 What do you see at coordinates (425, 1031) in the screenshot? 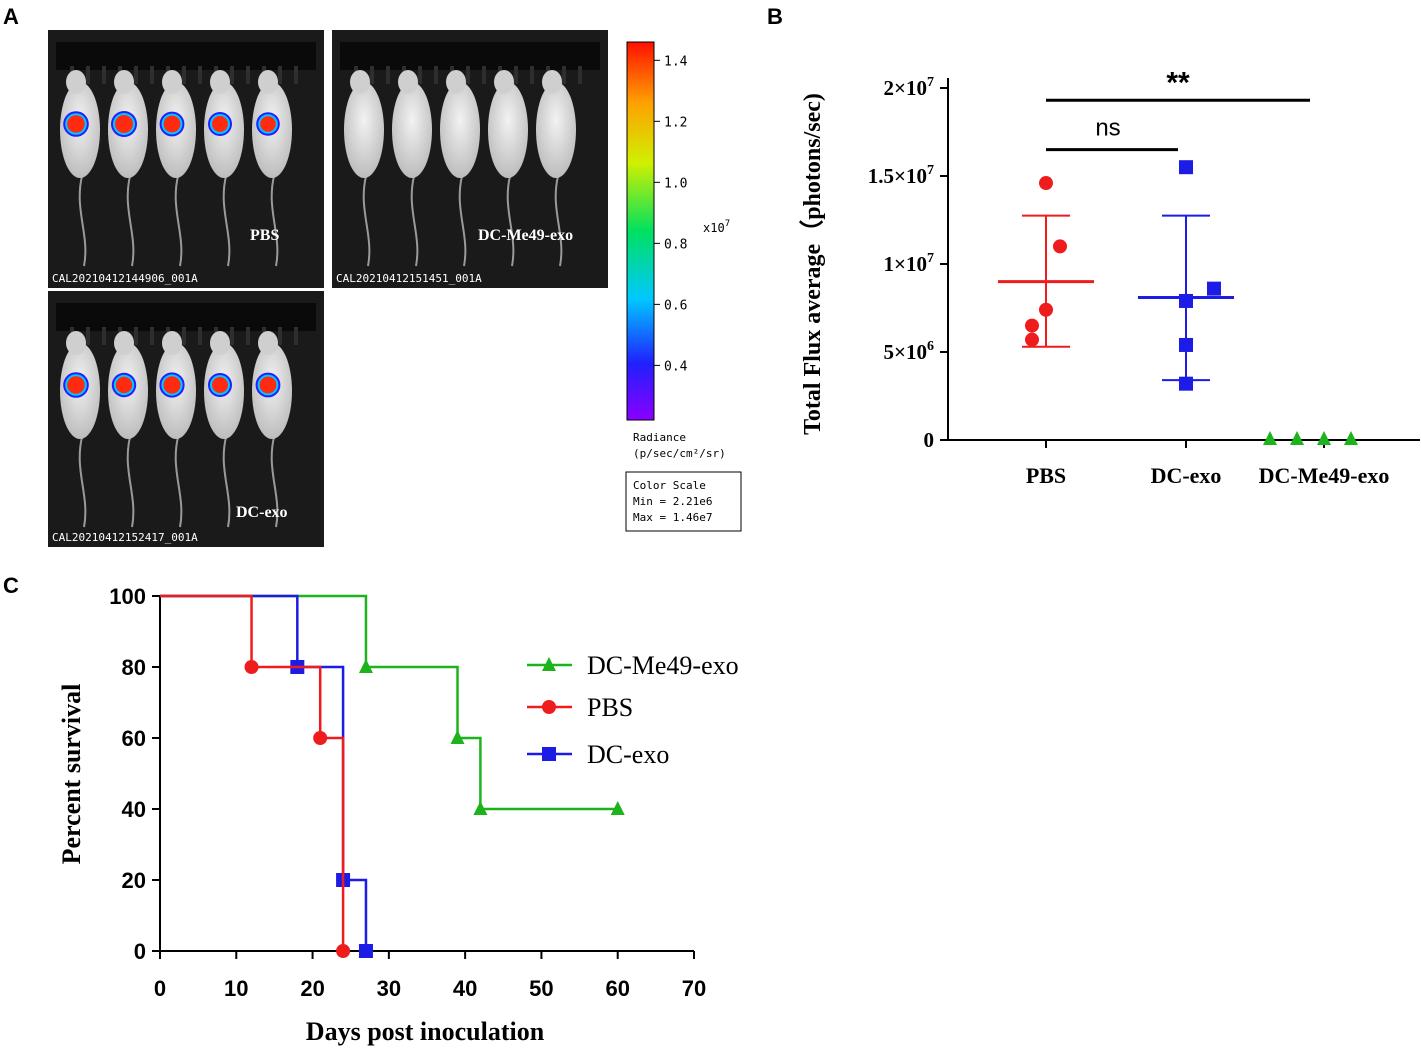
I see `x-axis-label: Days post inoculation` at bounding box center [425, 1031].